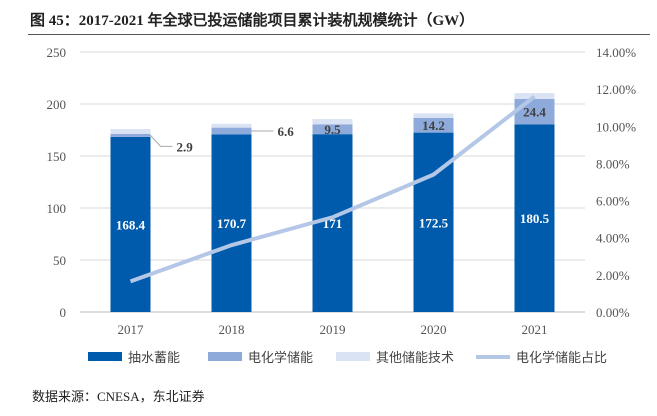 The width and height of the screenshot is (657, 416). I want to click on y2-tick-label: 6.00%, so click(613, 201).